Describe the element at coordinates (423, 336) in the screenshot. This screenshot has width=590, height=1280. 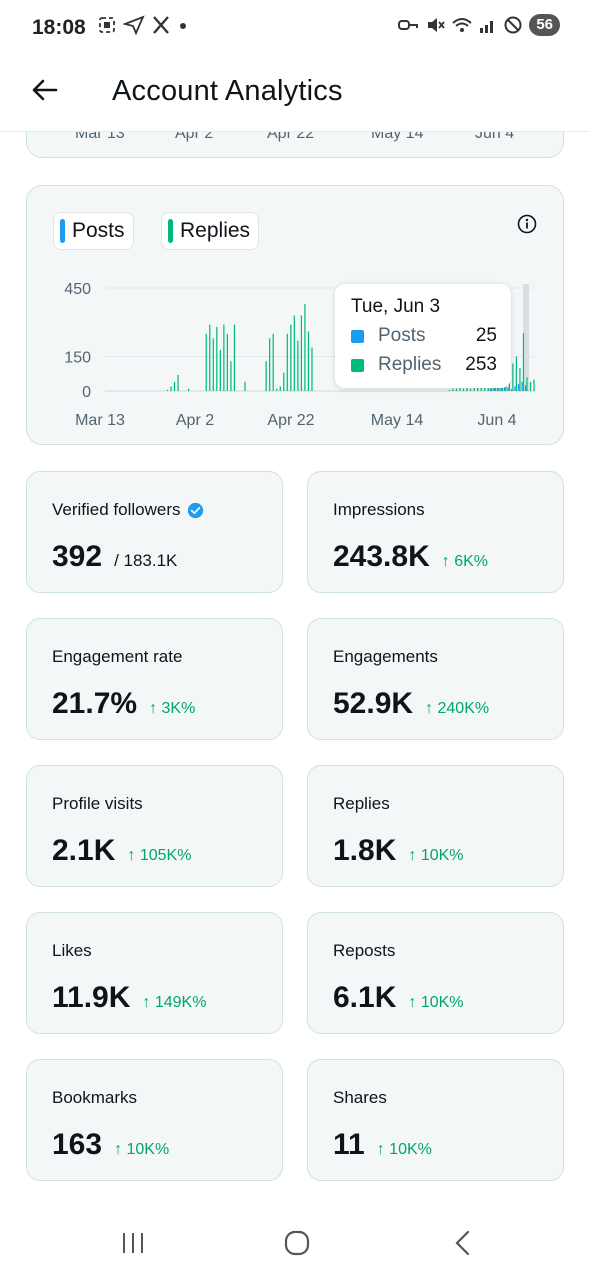
I see `chart-tooltip: Tue, Jun 3 Posts 25 Replies 253` at that location.